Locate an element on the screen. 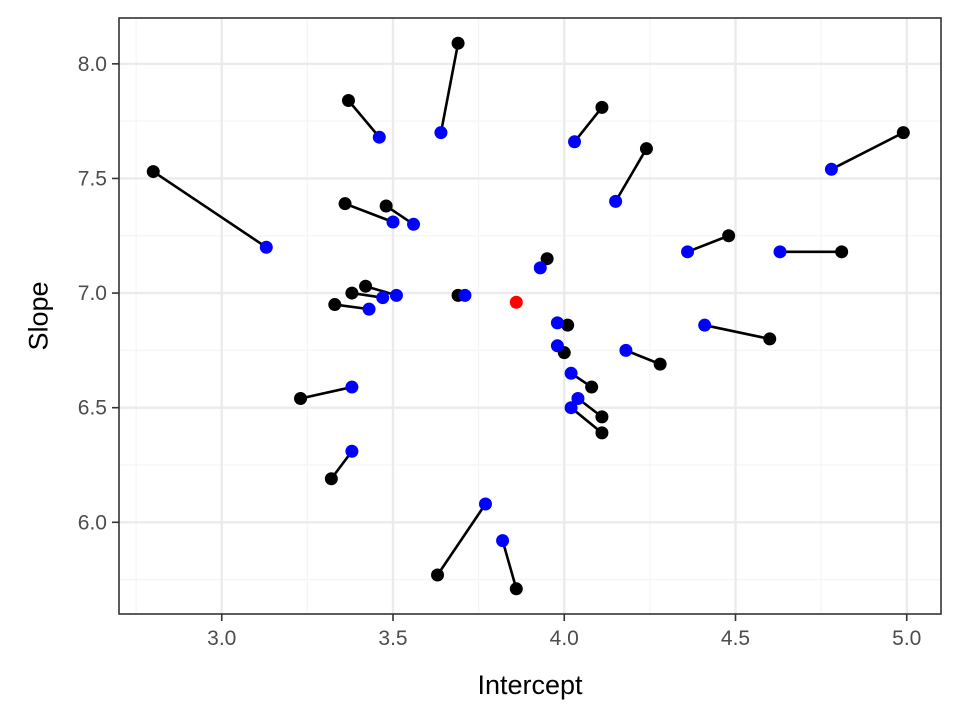  y-tick-label: 6.0 is located at coordinates (92, 522).